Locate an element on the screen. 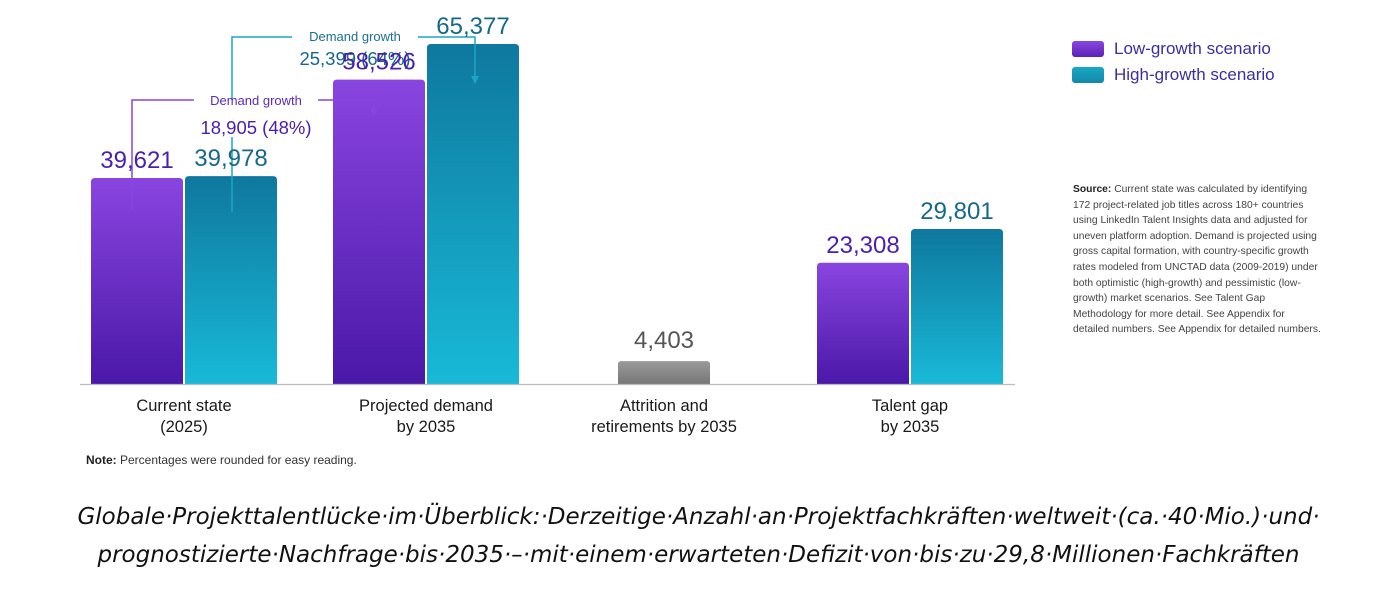  source-label: Source: is located at coordinates (1092, 189).